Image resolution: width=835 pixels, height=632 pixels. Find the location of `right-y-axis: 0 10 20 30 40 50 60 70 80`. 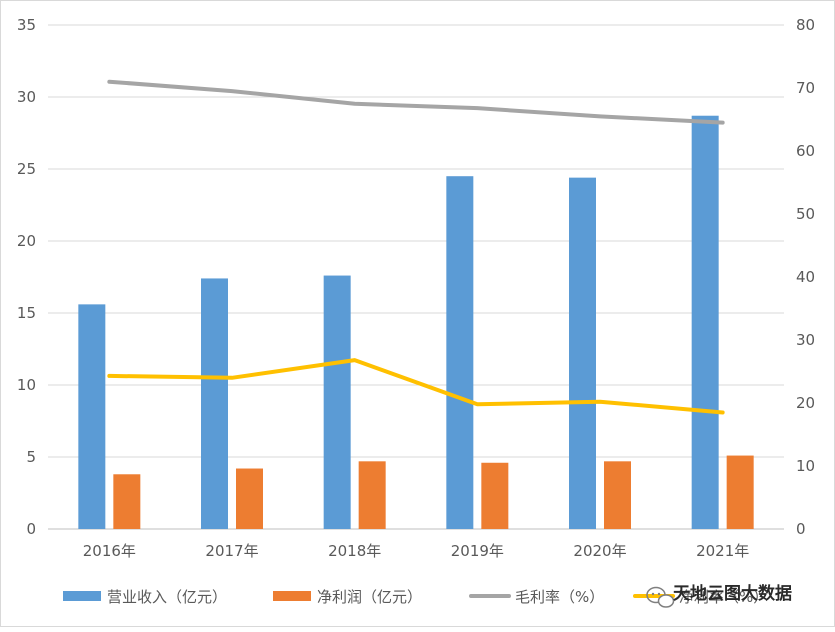

right-y-axis: 0 10 20 30 40 50 60 70 80 is located at coordinates (805, 277).